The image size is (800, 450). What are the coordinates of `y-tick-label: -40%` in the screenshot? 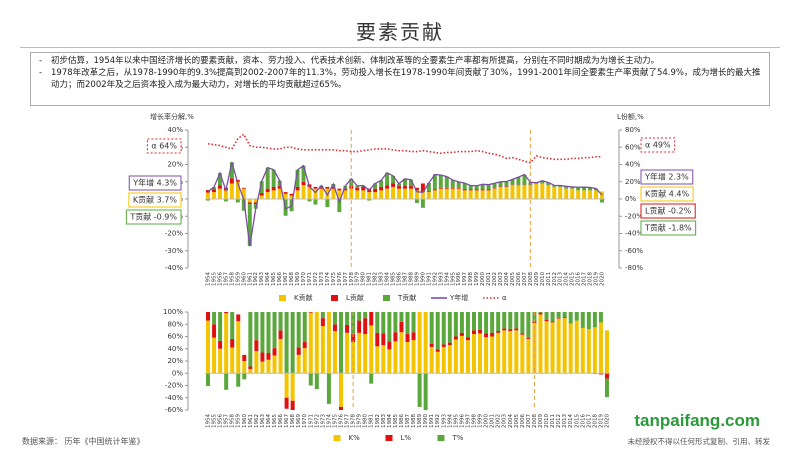 It's located at (174, 398).